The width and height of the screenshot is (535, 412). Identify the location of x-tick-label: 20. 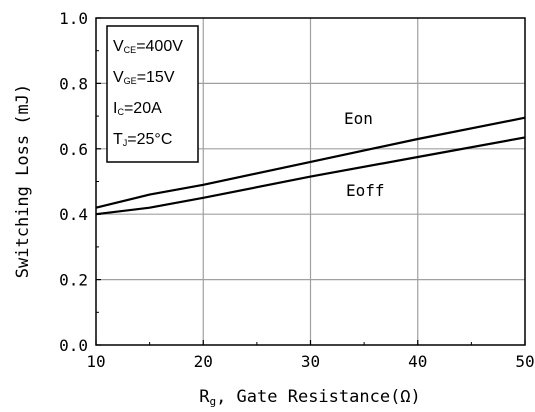
(203, 361).